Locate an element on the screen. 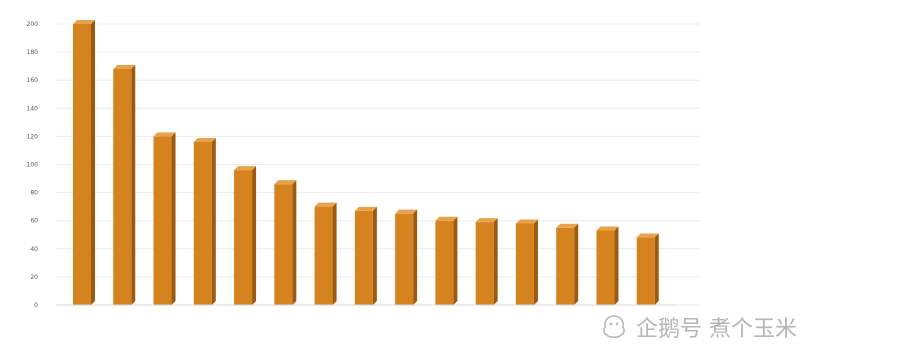 This screenshot has width=908, height=363. penguin-logo-icon is located at coordinates (614, 327).